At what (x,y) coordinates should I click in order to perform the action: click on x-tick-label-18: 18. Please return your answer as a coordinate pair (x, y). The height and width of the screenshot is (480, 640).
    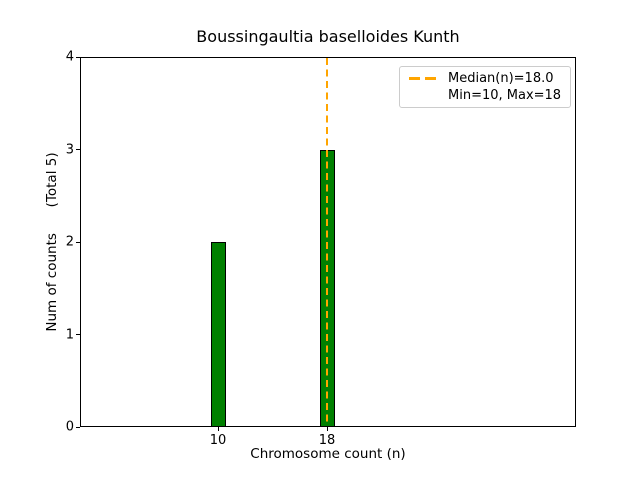
    Looking at the image, I should click on (327, 440).